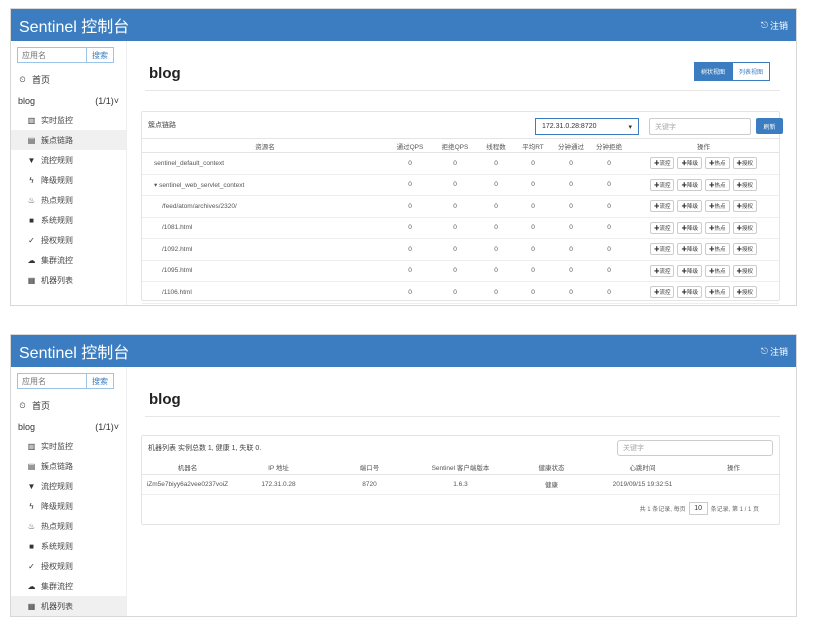 This screenshot has height=631, width=820. Describe the element at coordinates (587, 126) in the screenshot. I see `machine-select: 172.31.0.28:8720 ▾` at that location.